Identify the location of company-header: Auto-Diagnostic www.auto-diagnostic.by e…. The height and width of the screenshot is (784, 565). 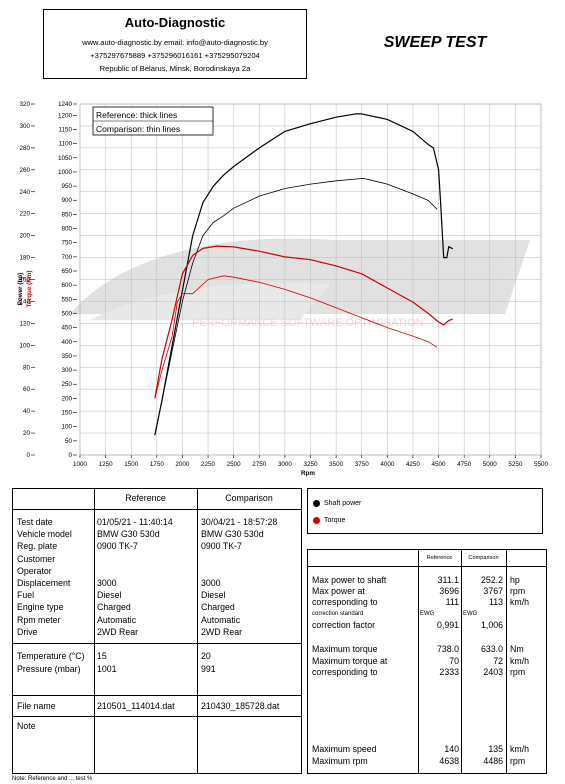
(175, 44).